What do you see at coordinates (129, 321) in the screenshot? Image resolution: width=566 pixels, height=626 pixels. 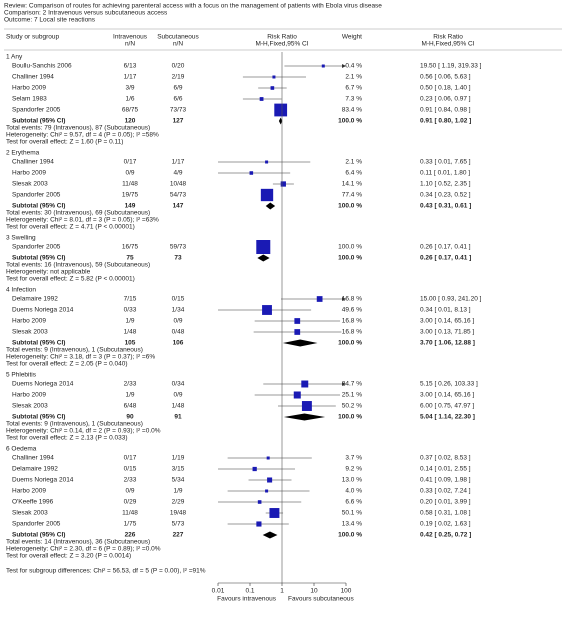 I see `iv-events: 1/9` at bounding box center [129, 321].